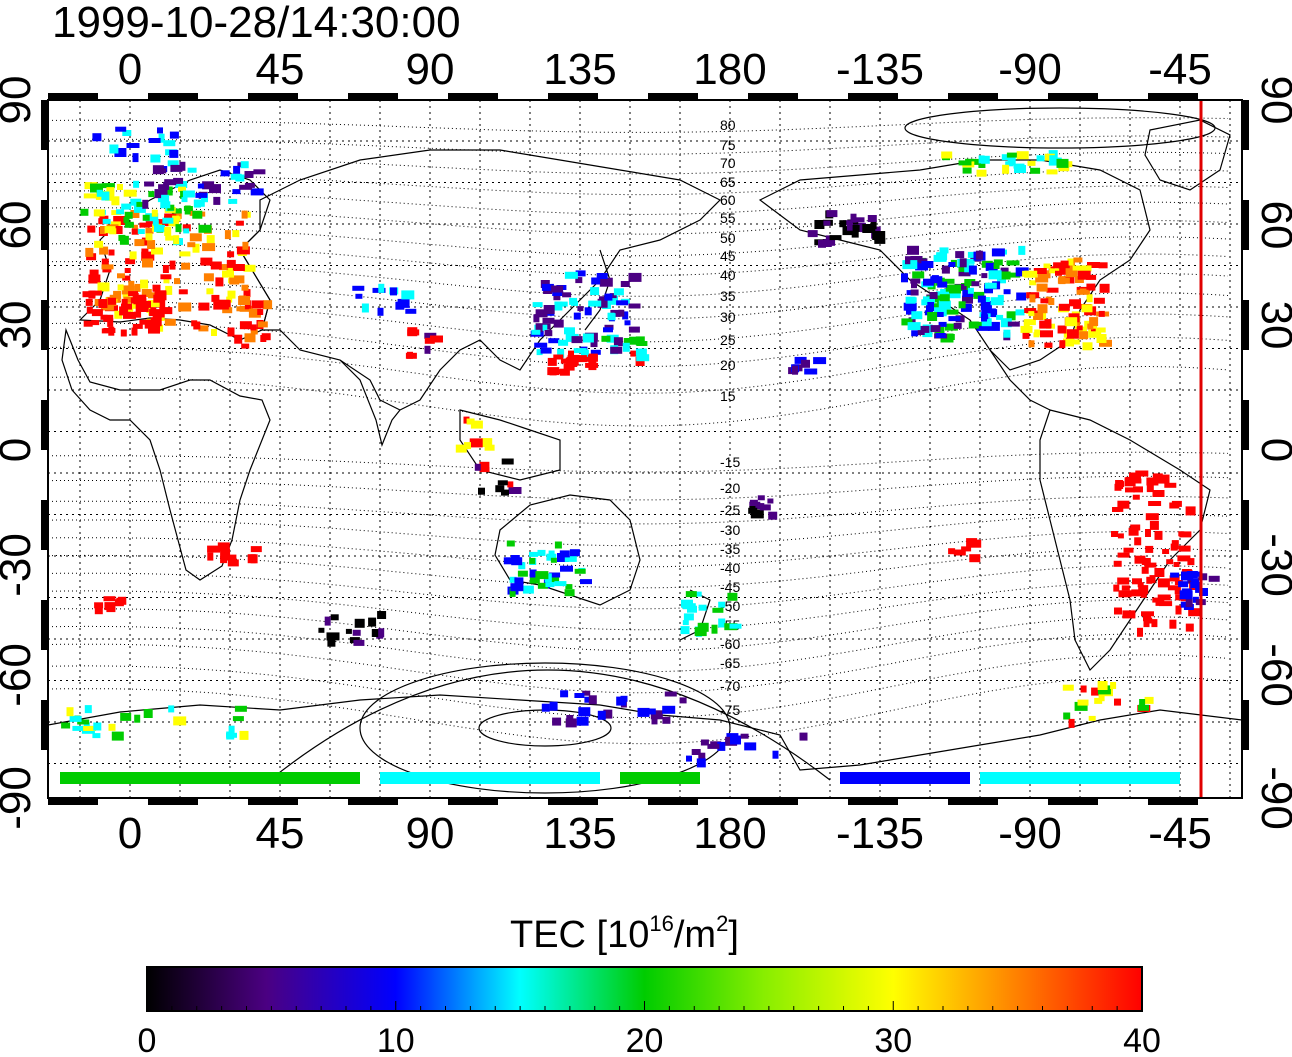  What do you see at coordinates (373, 801) in the screenshot?
I see `border-bar-bottom` at bounding box center [373, 801].